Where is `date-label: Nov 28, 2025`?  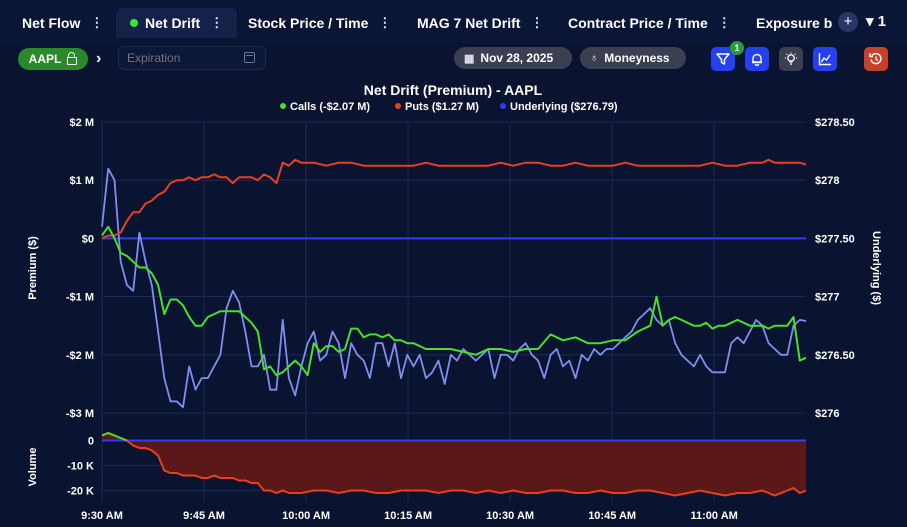
date-label: Nov 28, 2025 is located at coordinates (517, 58).